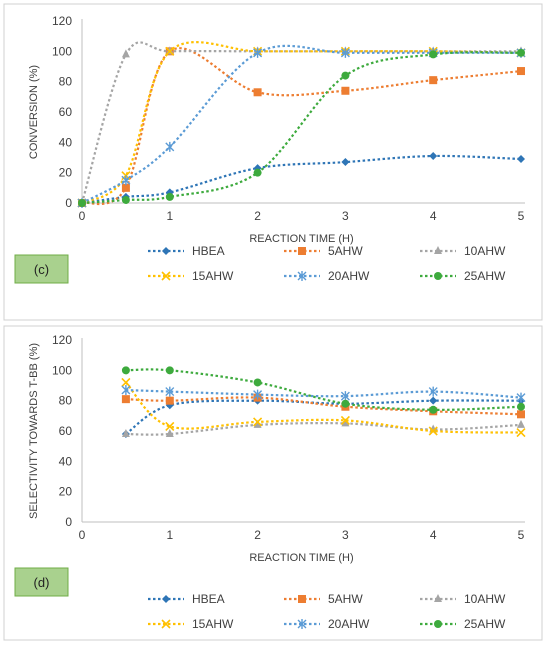 This screenshot has width=550, height=656. I want to click on panel-label-box, so click(41, 582).